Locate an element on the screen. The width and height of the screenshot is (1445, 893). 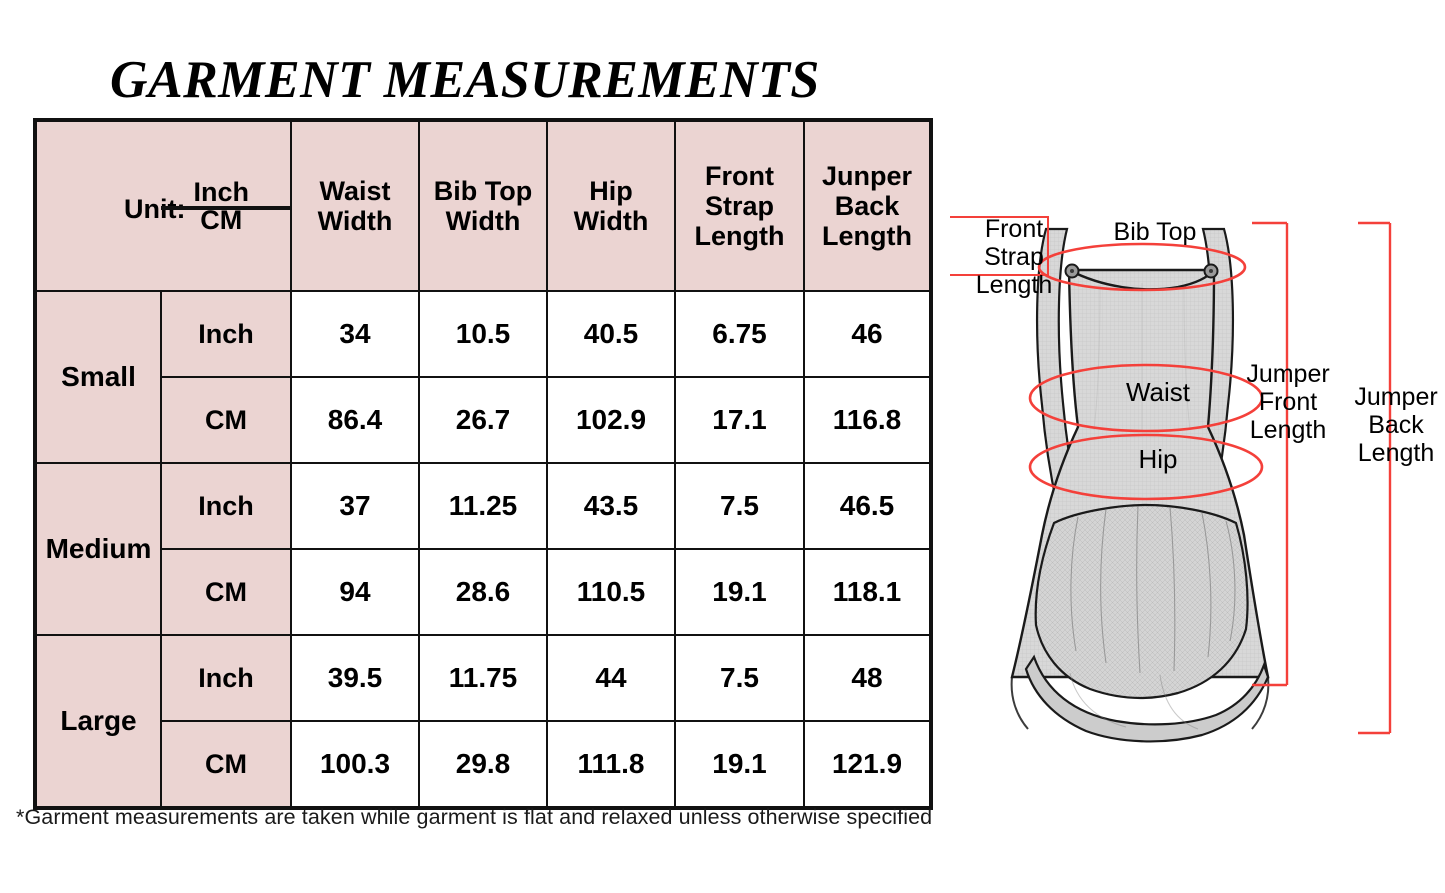
table-row: CM 86.4 26.7 102.9 17.1 116.8 is located at coordinates (483, 420).